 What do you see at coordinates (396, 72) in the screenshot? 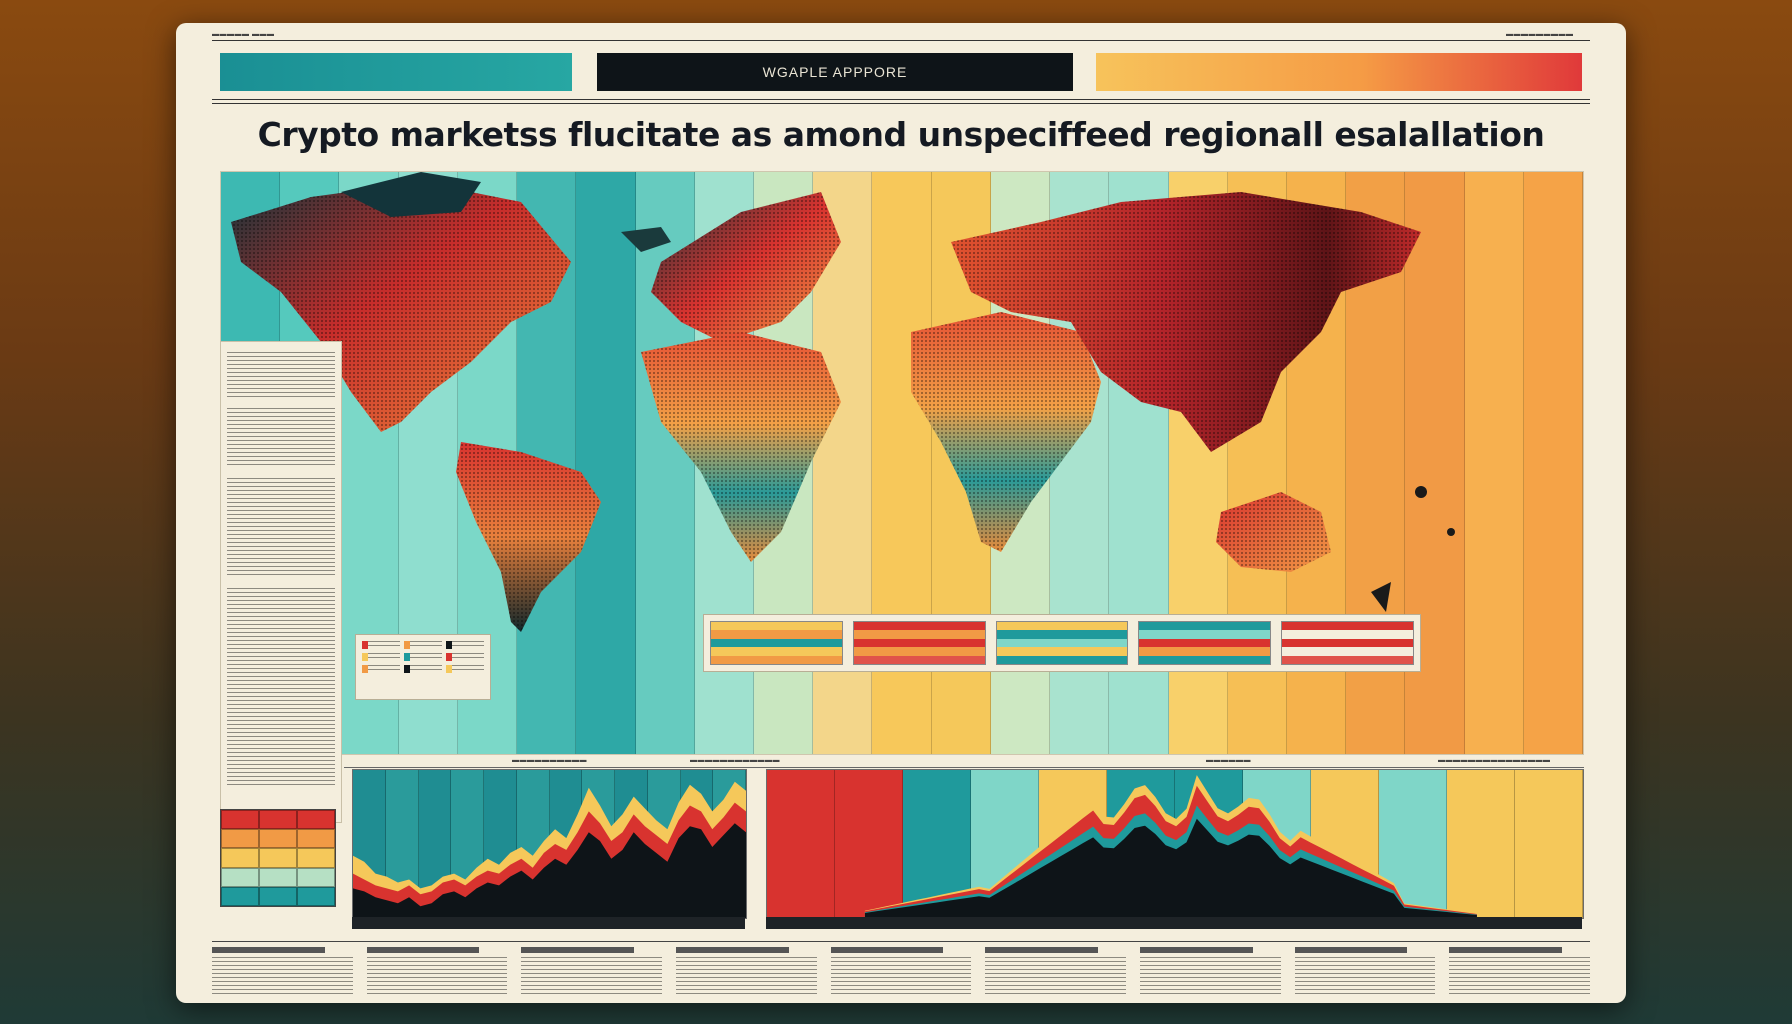
I see `masthead-teal-banner` at bounding box center [396, 72].